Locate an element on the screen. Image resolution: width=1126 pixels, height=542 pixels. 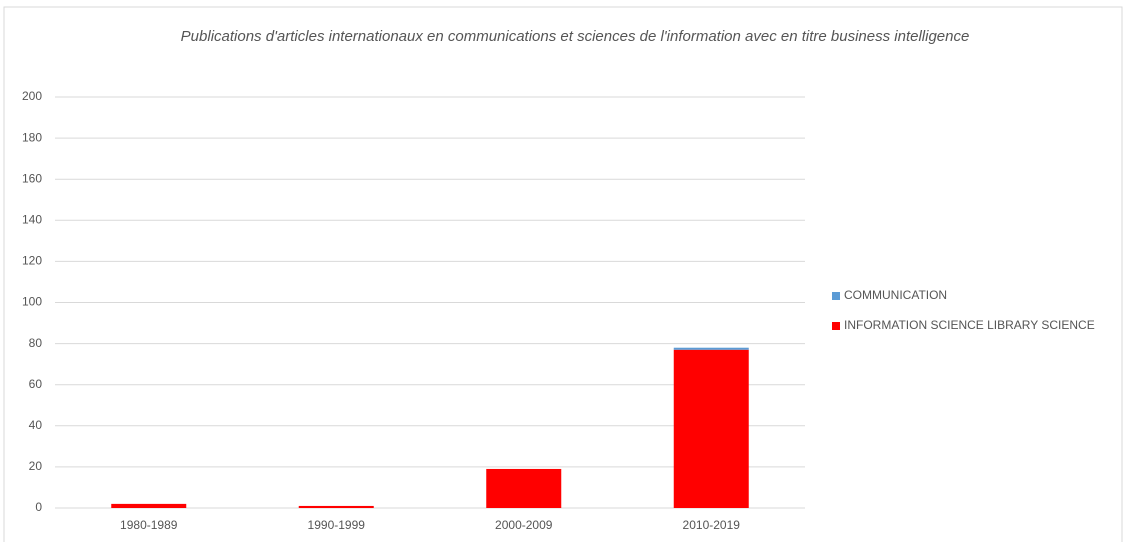
x-tick-label: 1990-1999 is located at coordinates (337, 525).